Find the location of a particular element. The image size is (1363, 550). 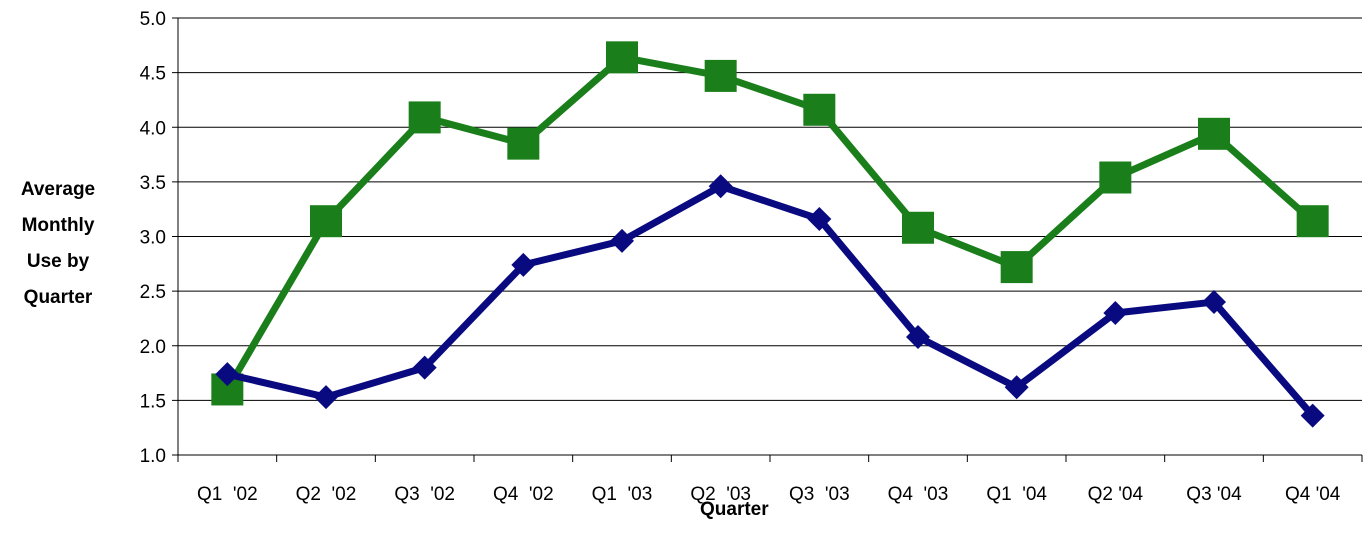

x-tick-label: Q2 '04 is located at coordinates (1116, 494).